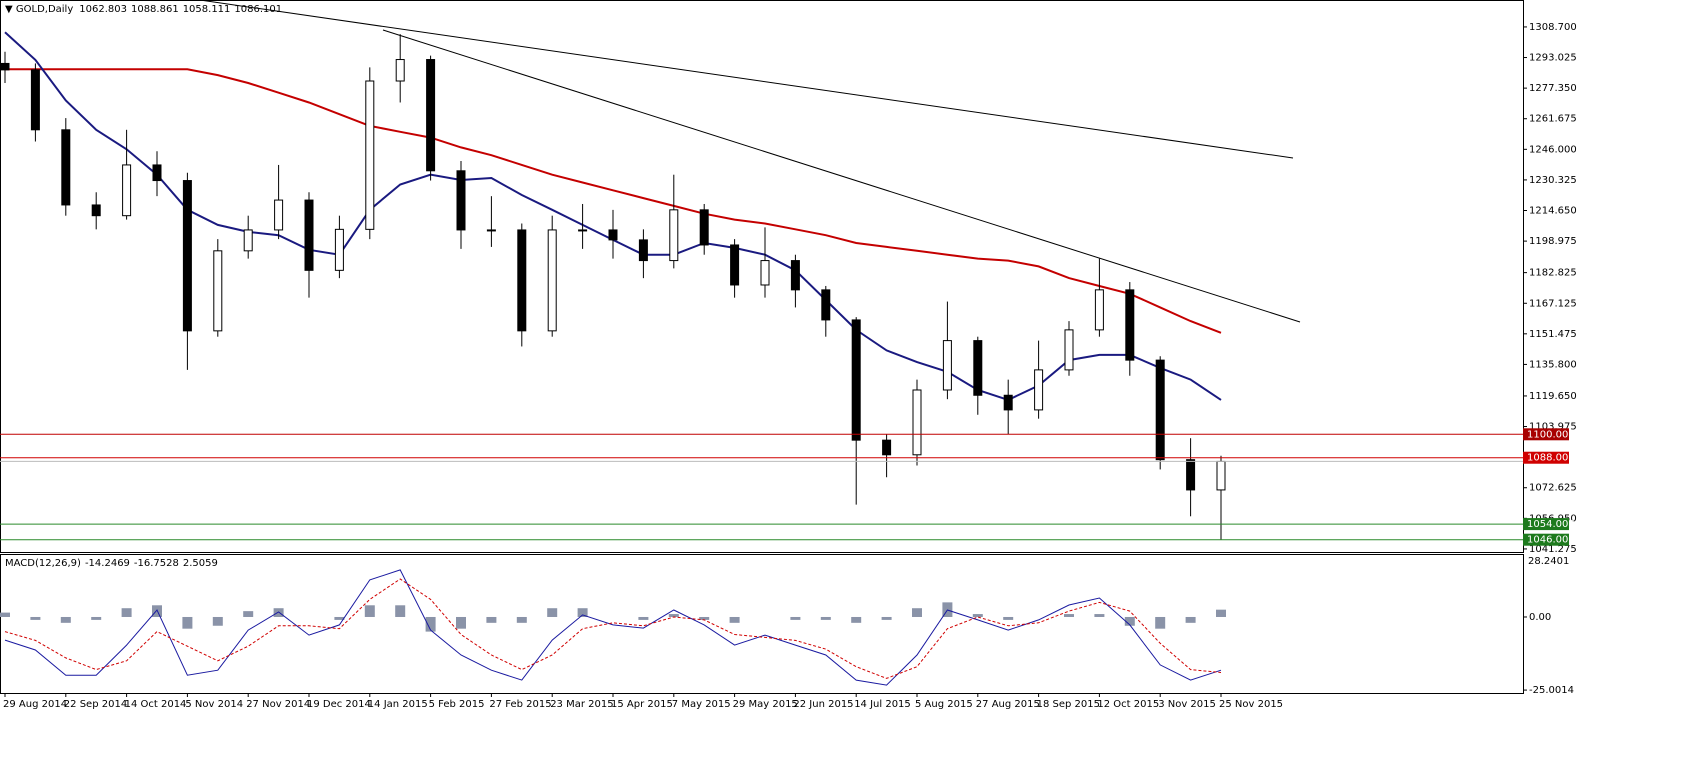 The image size is (1681, 764). Describe the element at coordinates (1553, 88) in the screenshot. I see `y-tick-label: 1277.350` at that location.